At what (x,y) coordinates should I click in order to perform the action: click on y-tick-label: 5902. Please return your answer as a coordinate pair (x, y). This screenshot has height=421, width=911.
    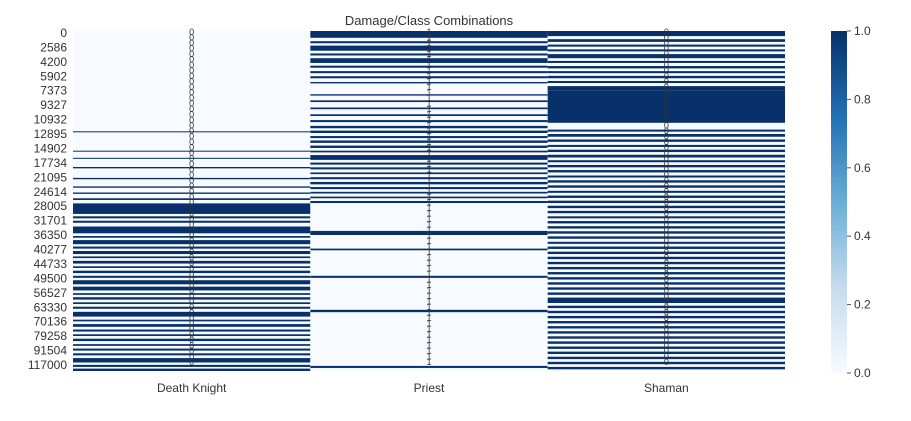
    Looking at the image, I should click on (53, 76).